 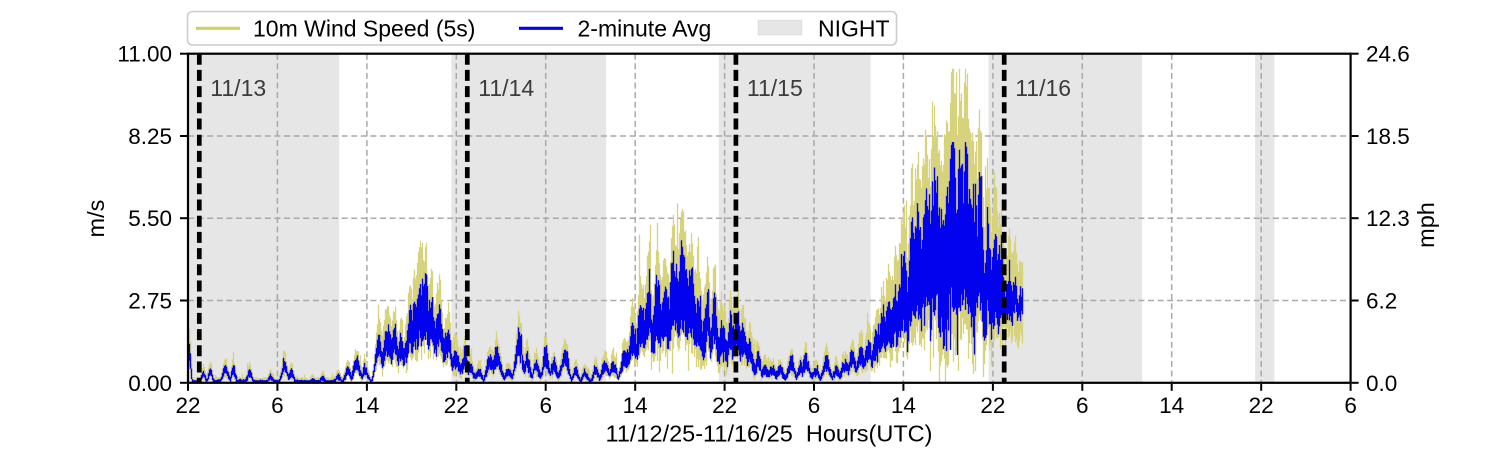 I want to click on svg-text: 6.2, so click(x=1381, y=301).